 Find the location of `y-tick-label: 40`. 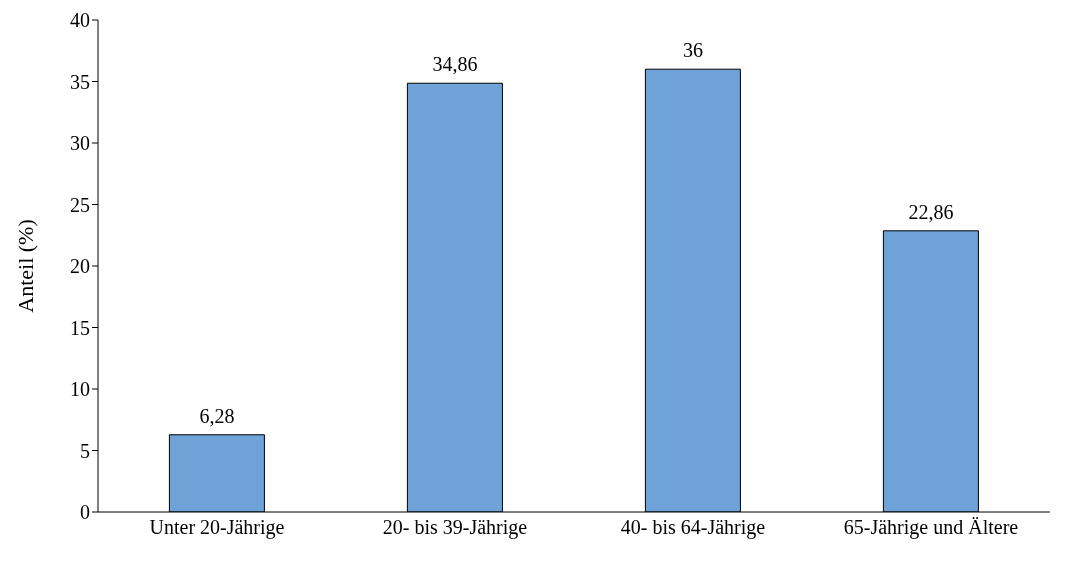

y-tick-label: 40 is located at coordinates (80, 20).